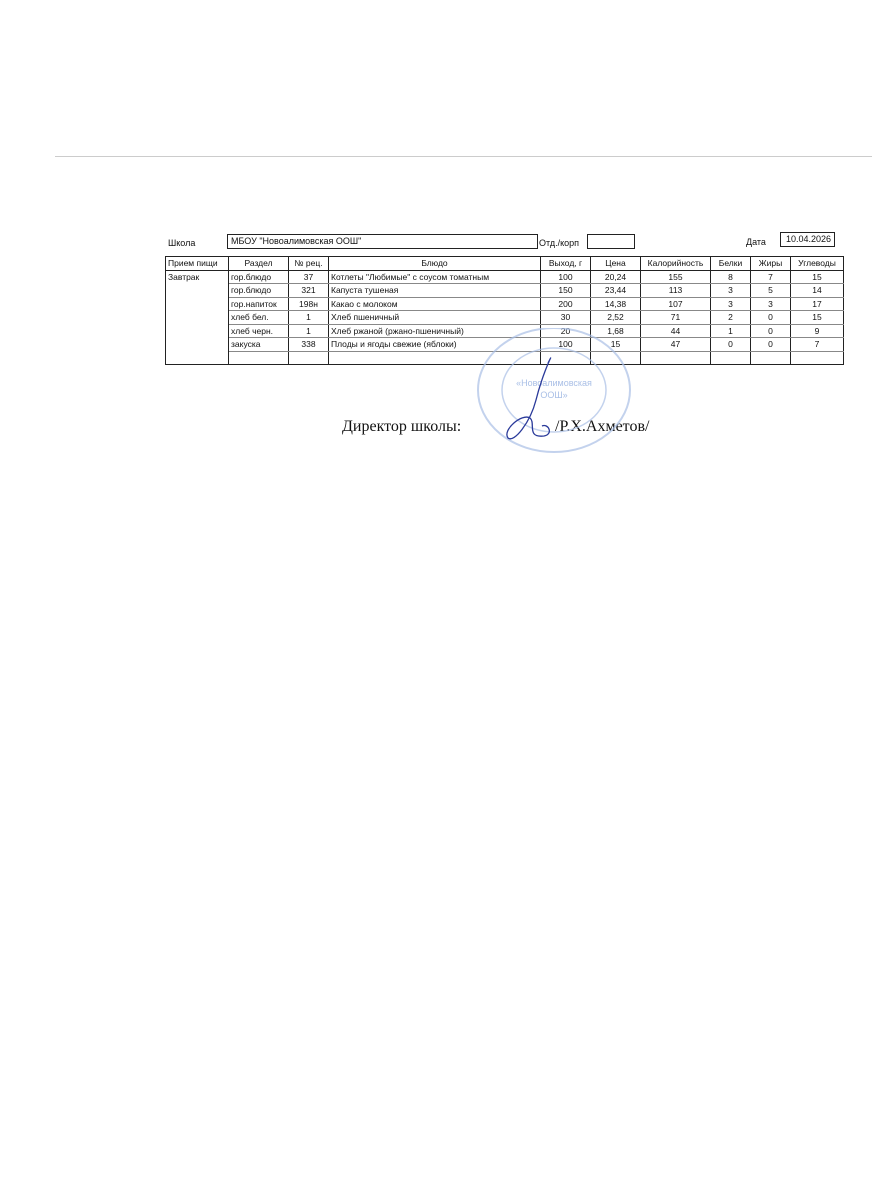  I want to click on page-divider, so click(463, 156).